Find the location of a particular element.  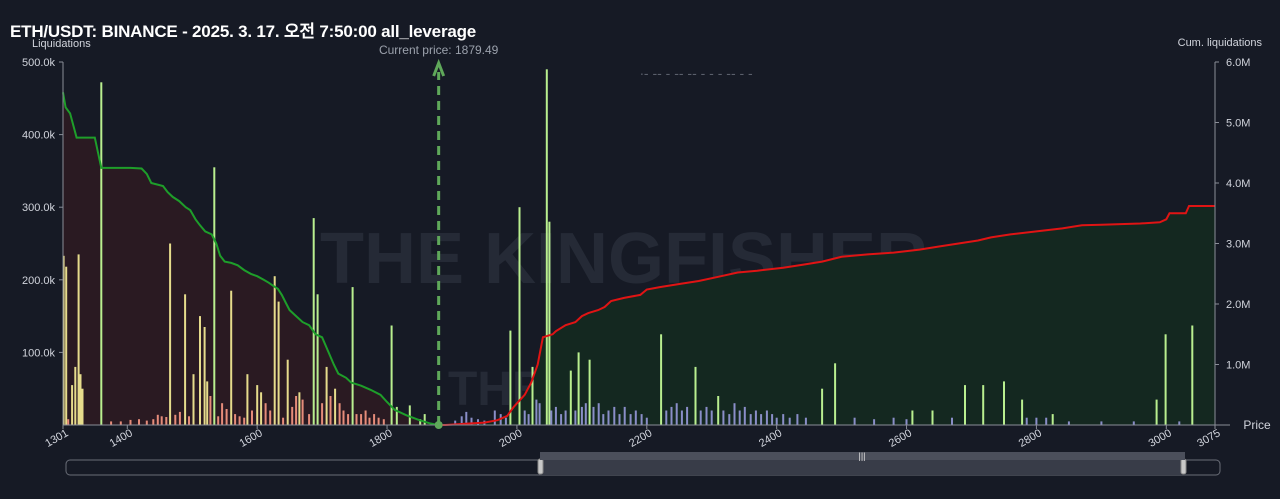

y-right-tick-label: 1.0M is located at coordinates (1238, 366).